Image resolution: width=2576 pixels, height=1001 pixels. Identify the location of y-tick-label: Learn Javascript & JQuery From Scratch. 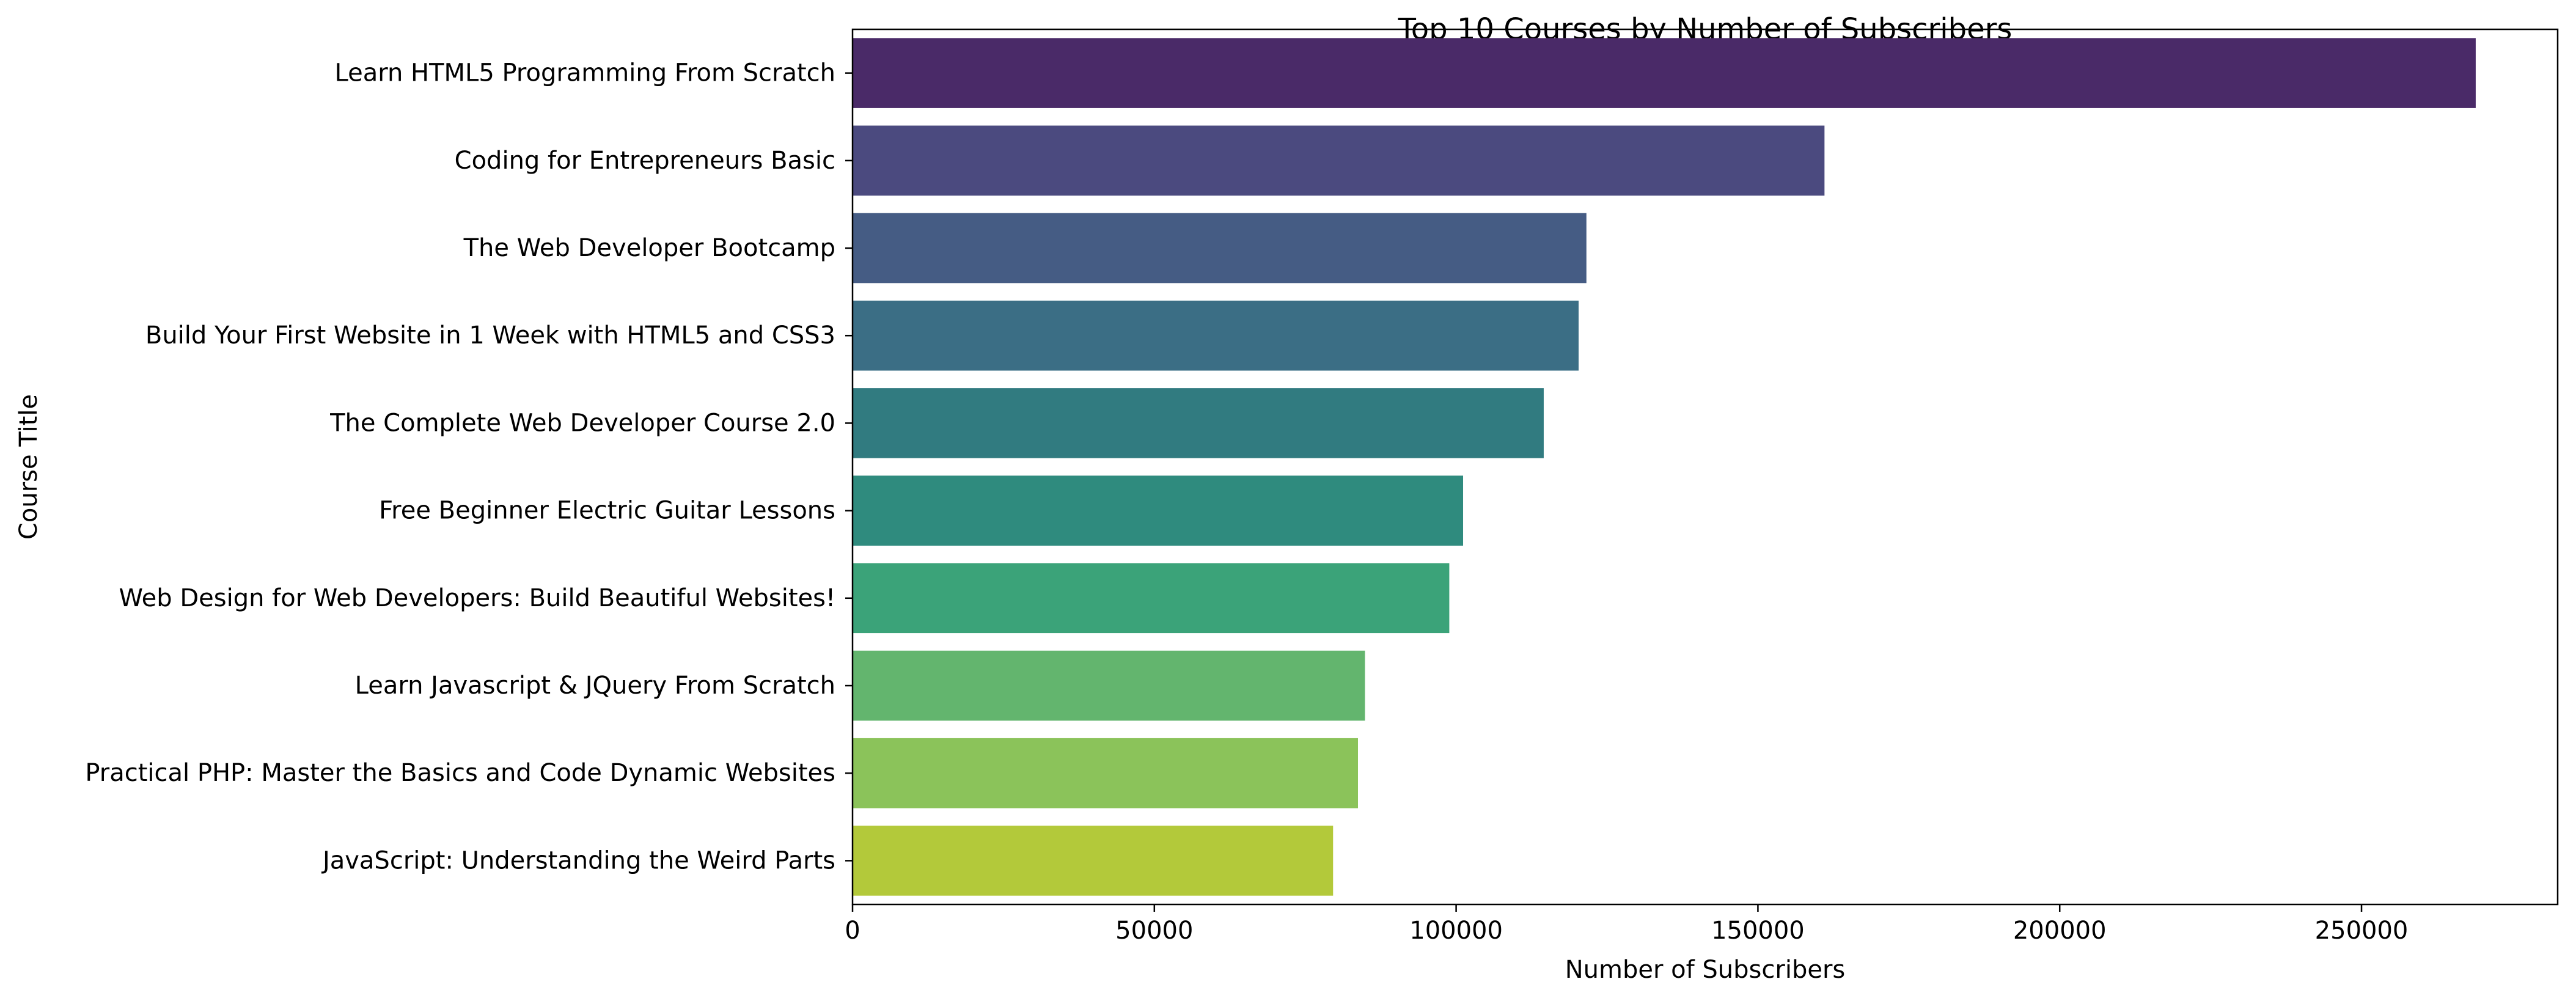
(595, 686).